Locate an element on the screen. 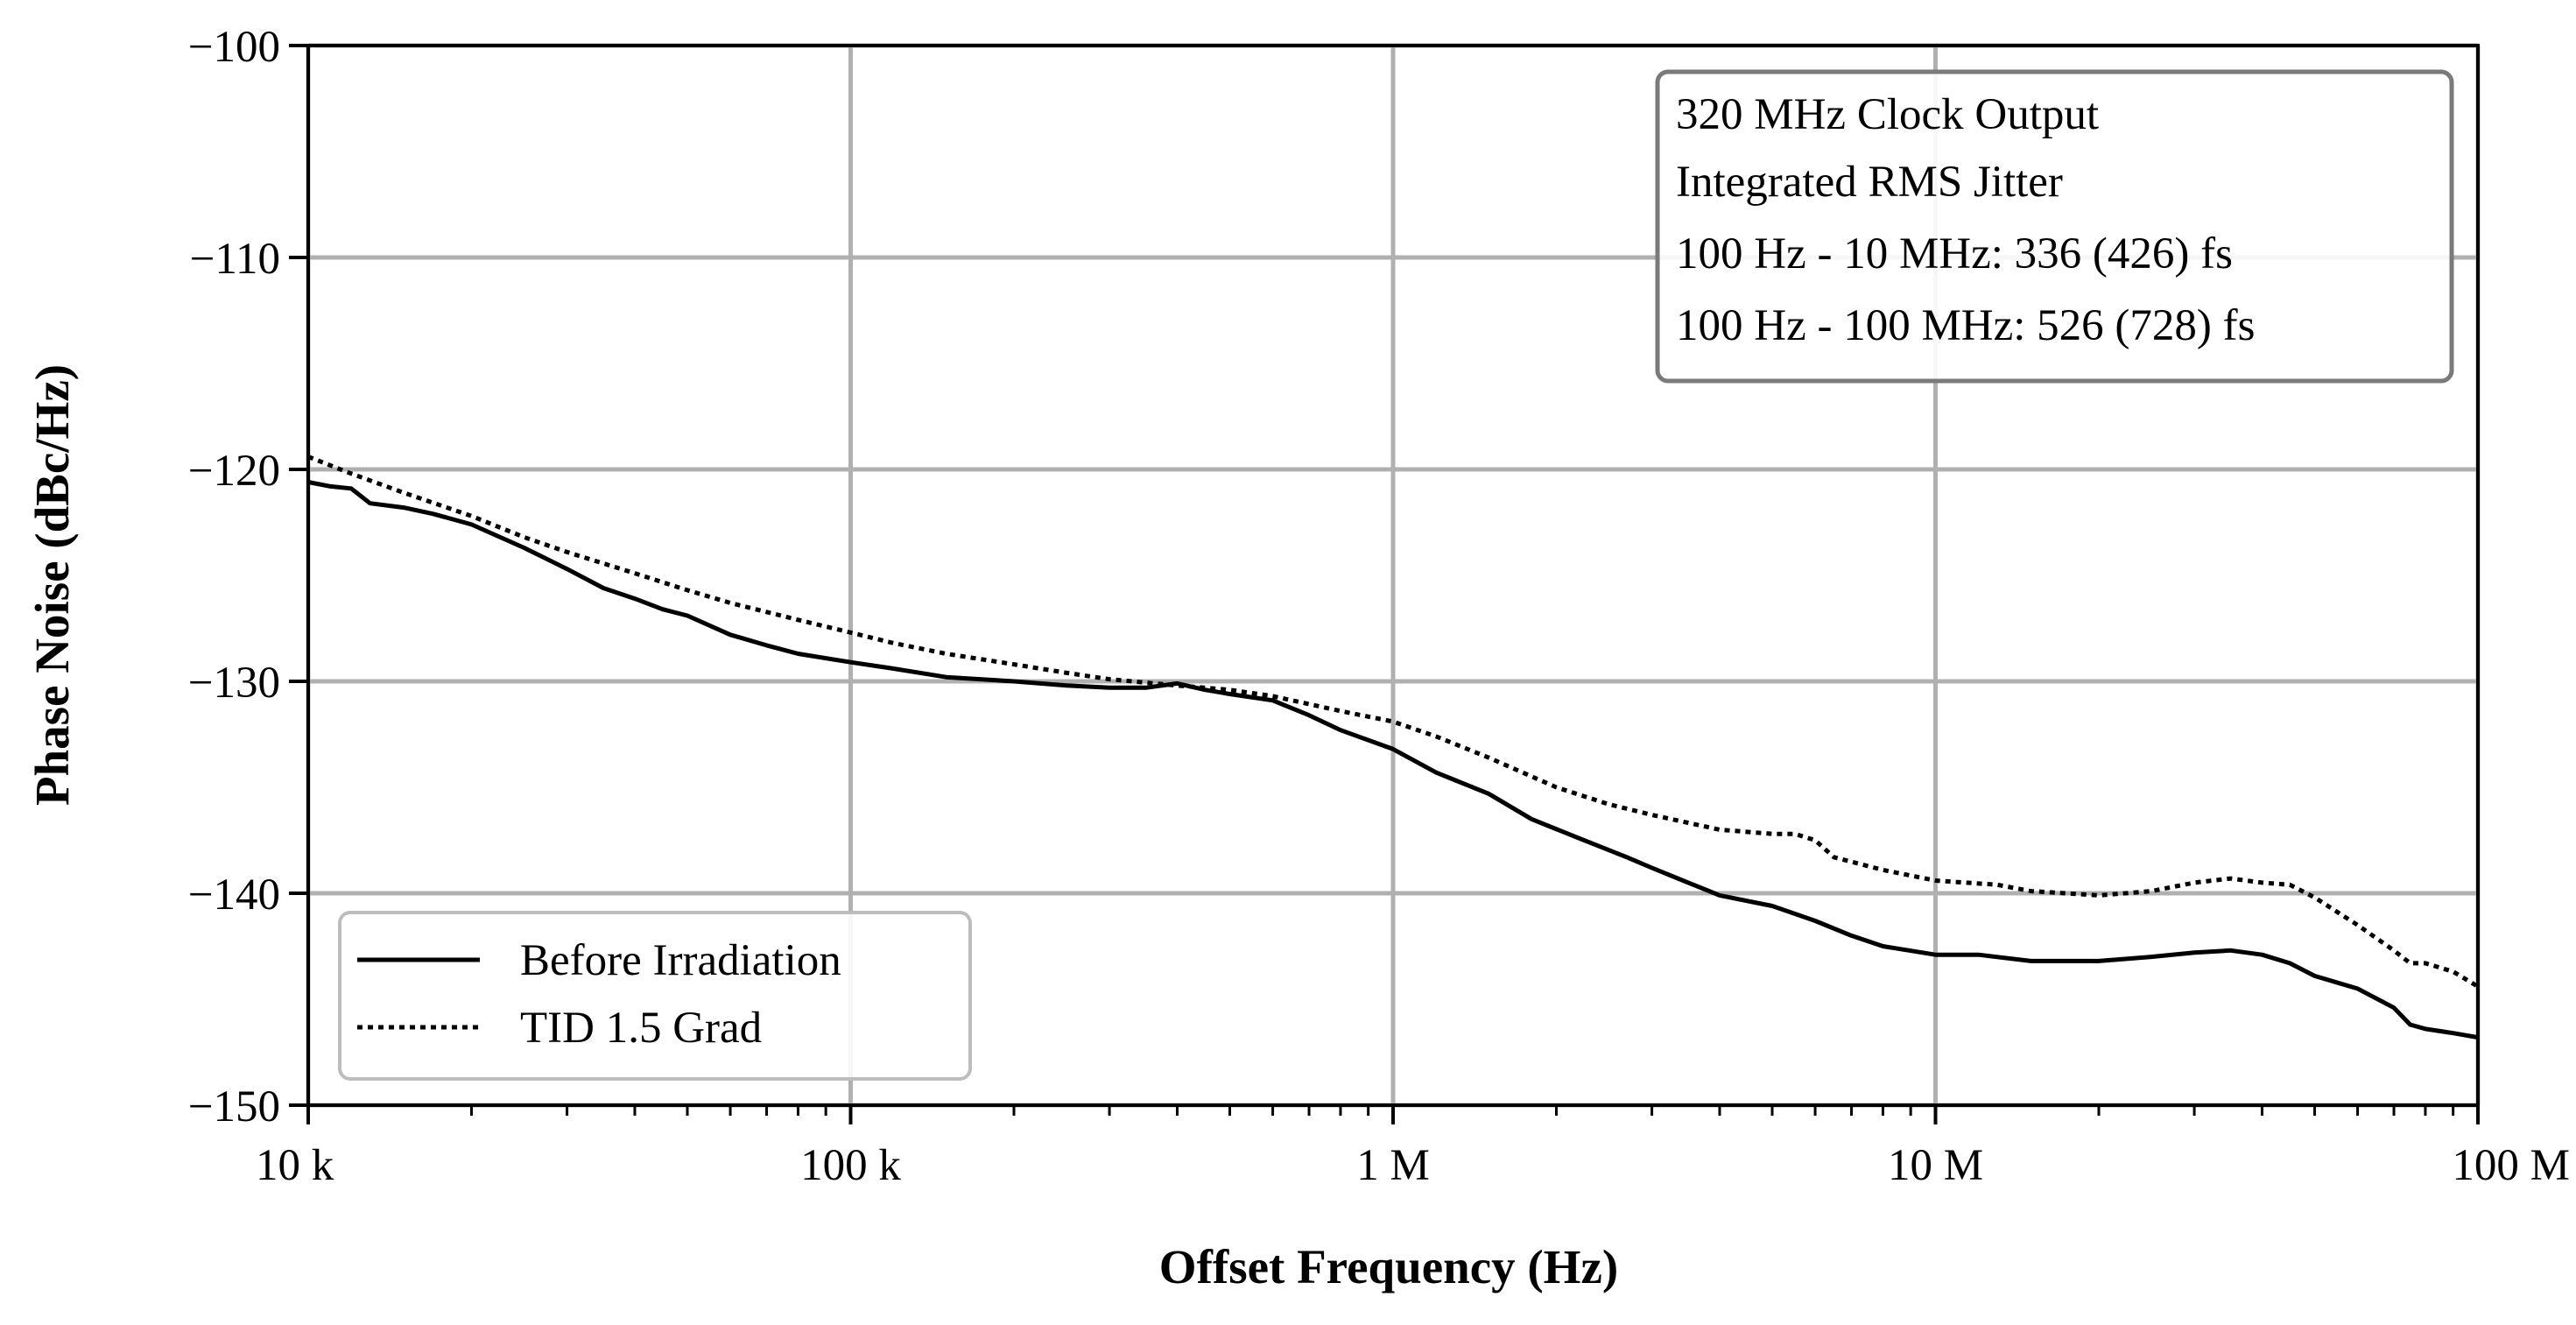  x-tick-label: 10 k is located at coordinates (295, 1165).